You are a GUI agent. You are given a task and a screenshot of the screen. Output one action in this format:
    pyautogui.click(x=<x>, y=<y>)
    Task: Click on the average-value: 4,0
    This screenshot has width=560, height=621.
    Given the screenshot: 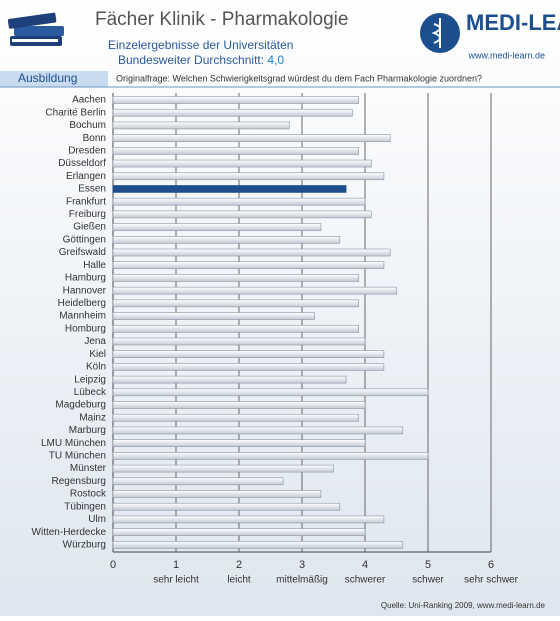 What is the action you would take?
    pyautogui.click(x=275, y=60)
    